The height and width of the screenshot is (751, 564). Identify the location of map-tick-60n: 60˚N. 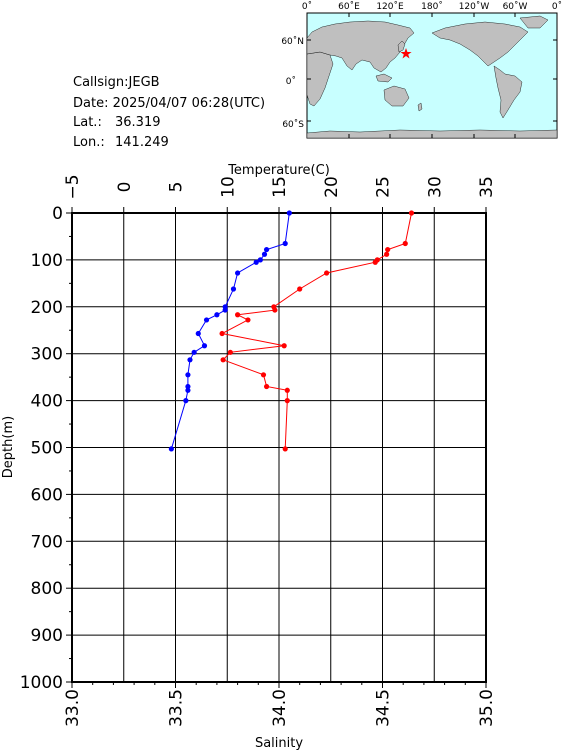
(292, 41).